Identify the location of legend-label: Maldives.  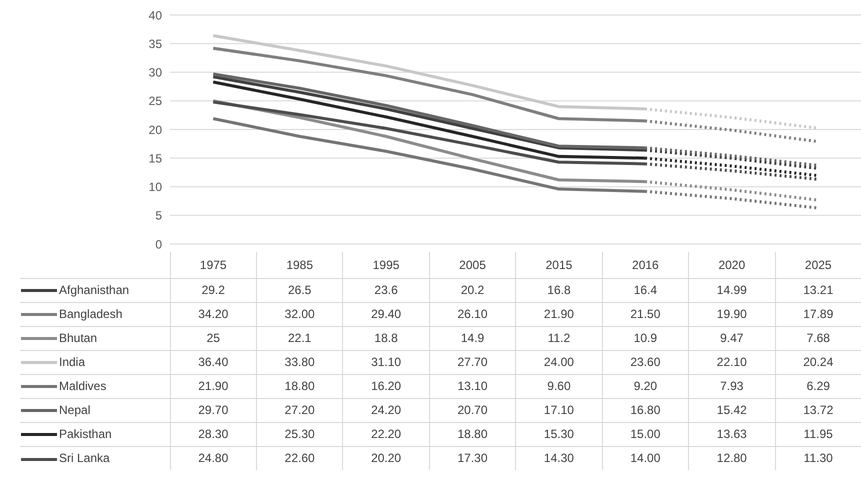
(82, 386).